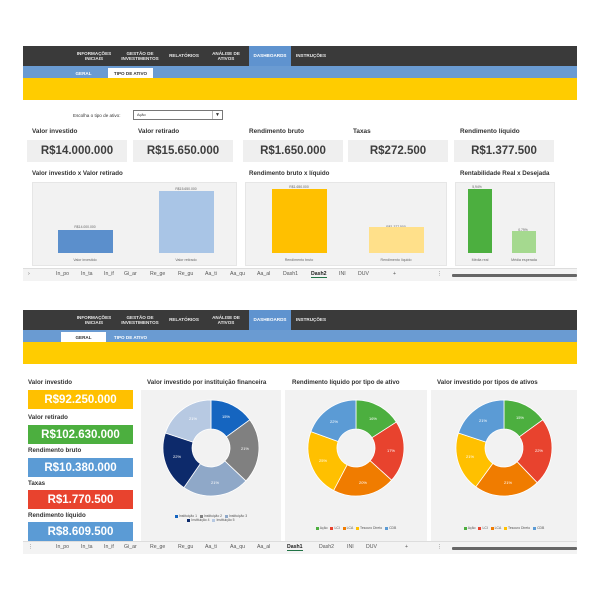 Image resolution: width=600 pixels, height=600 pixels. I want to click on dropdown-caret-icon: ▼, so click(217, 115).